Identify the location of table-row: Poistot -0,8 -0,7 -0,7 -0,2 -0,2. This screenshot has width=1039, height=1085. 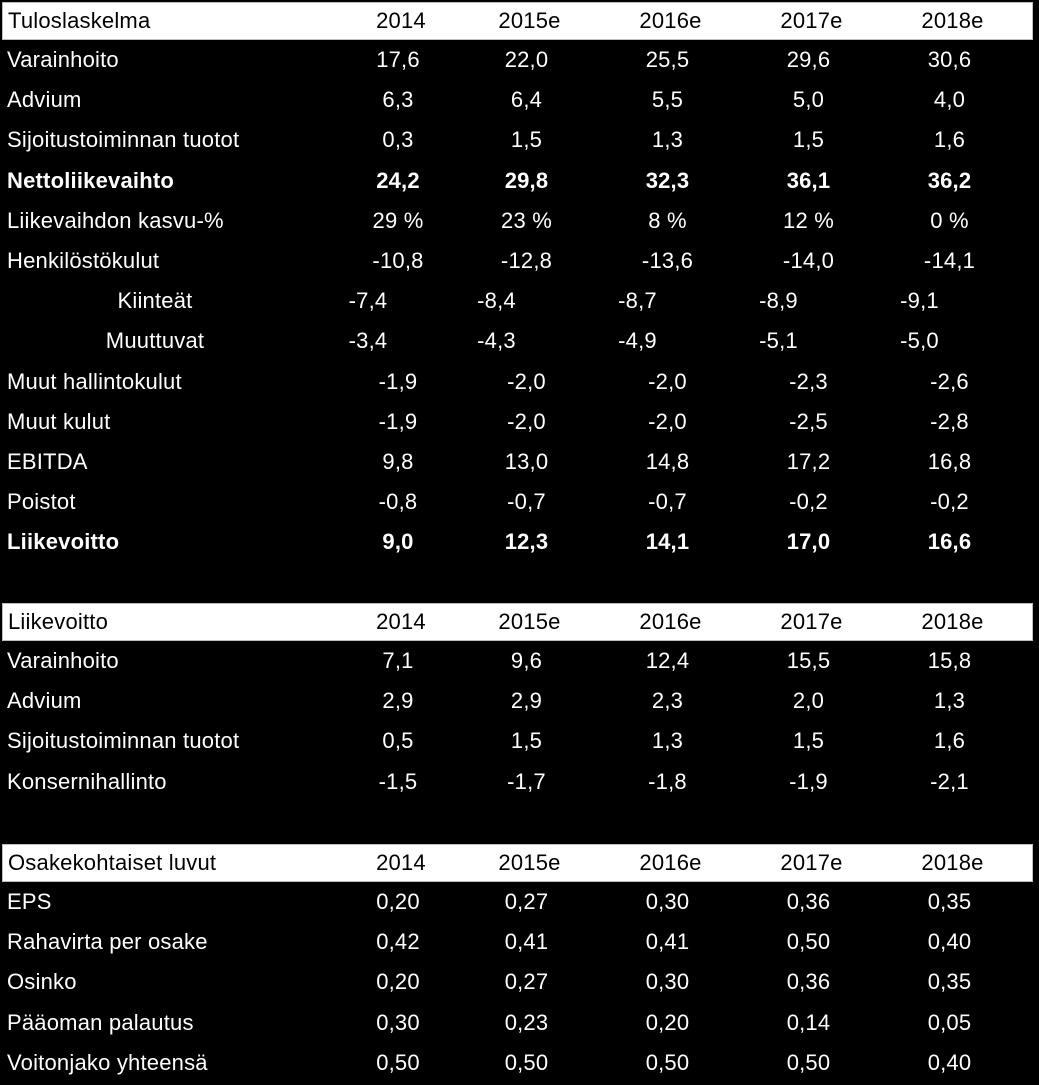
(519, 502).